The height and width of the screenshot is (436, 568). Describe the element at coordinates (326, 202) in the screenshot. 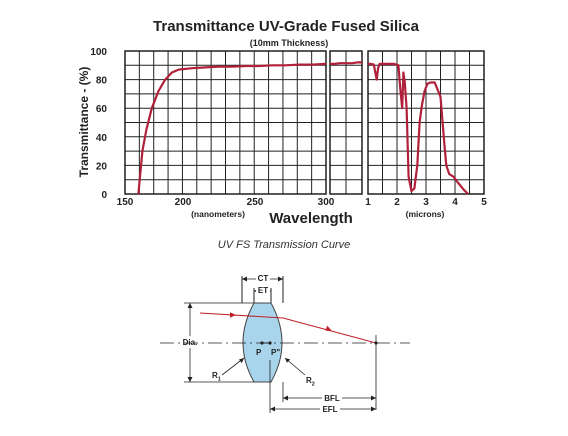

I see `x-tick-label: 300` at that location.